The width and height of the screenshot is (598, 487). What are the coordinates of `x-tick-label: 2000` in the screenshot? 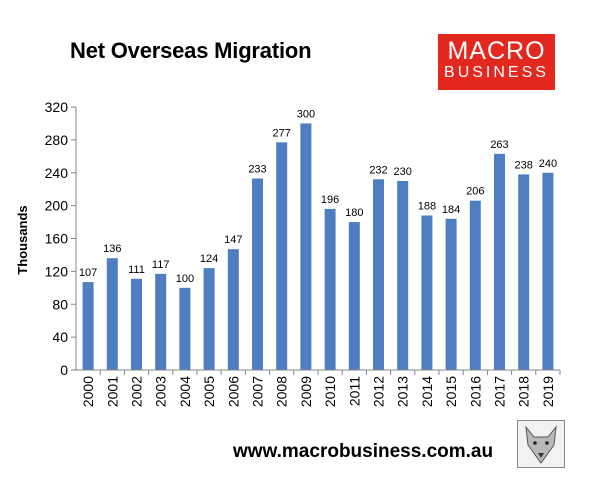 It's located at (88, 391).